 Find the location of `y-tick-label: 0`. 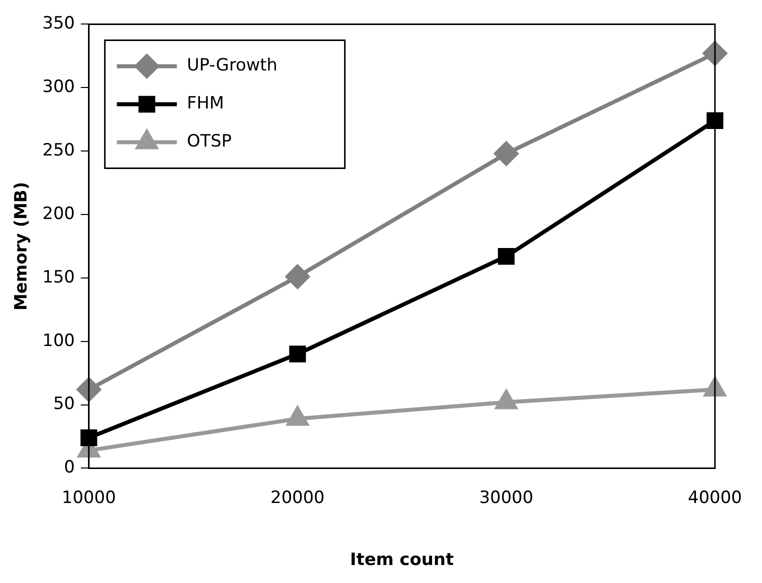

y-tick-label: 0 is located at coordinates (69, 468).